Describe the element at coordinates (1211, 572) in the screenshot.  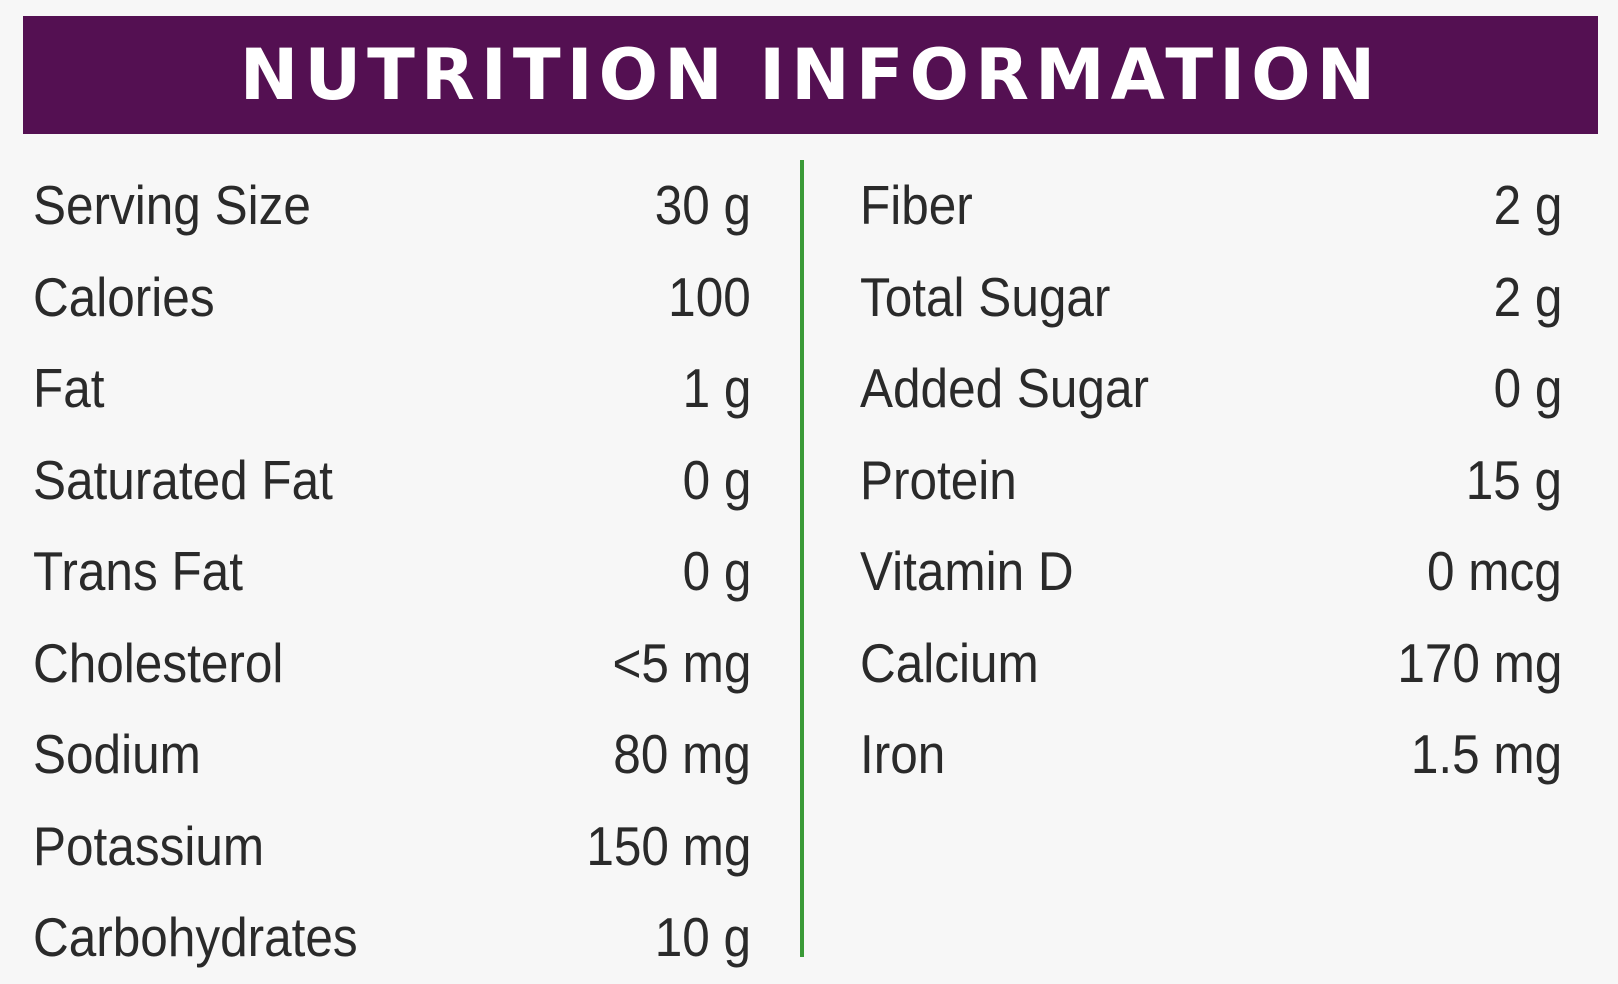
I see `nutrient-row-vitamin-d: Vitamin D 0 mcg` at that location.